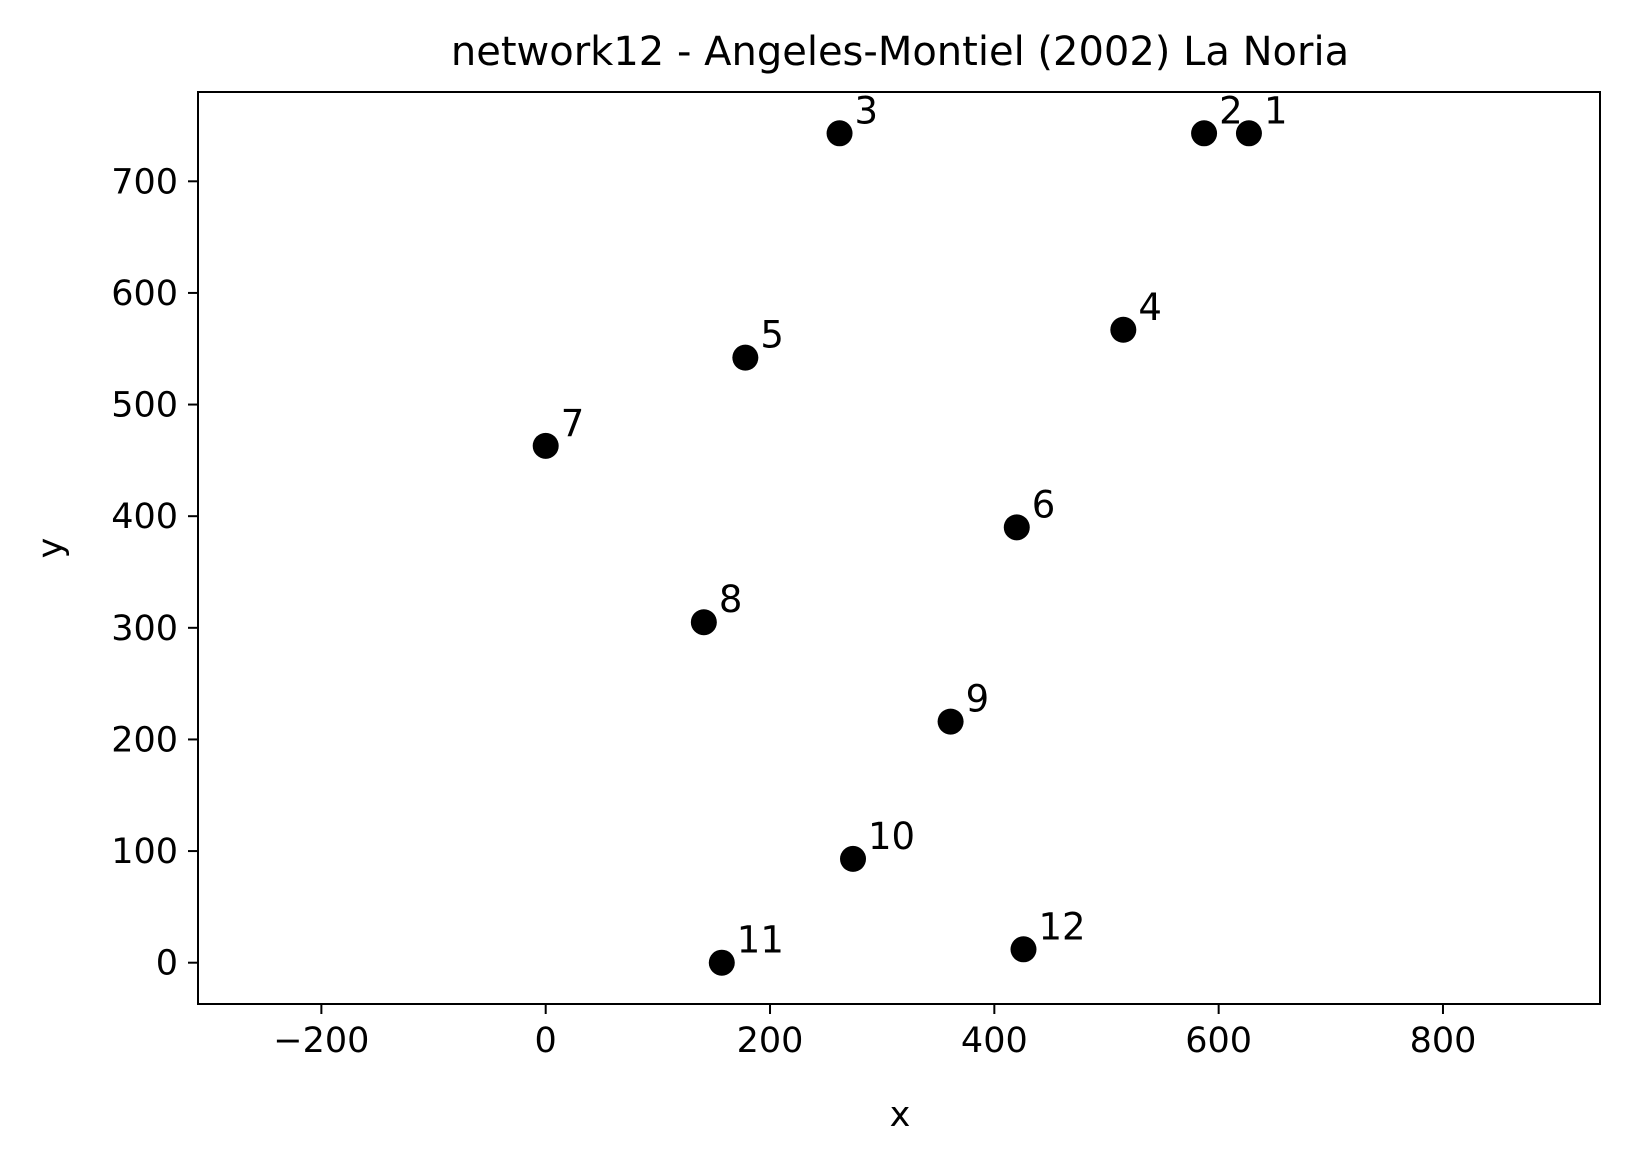  What do you see at coordinates (546, 1041) in the screenshot?
I see `x-tick-label: 0` at bounding box center [546, 1041].